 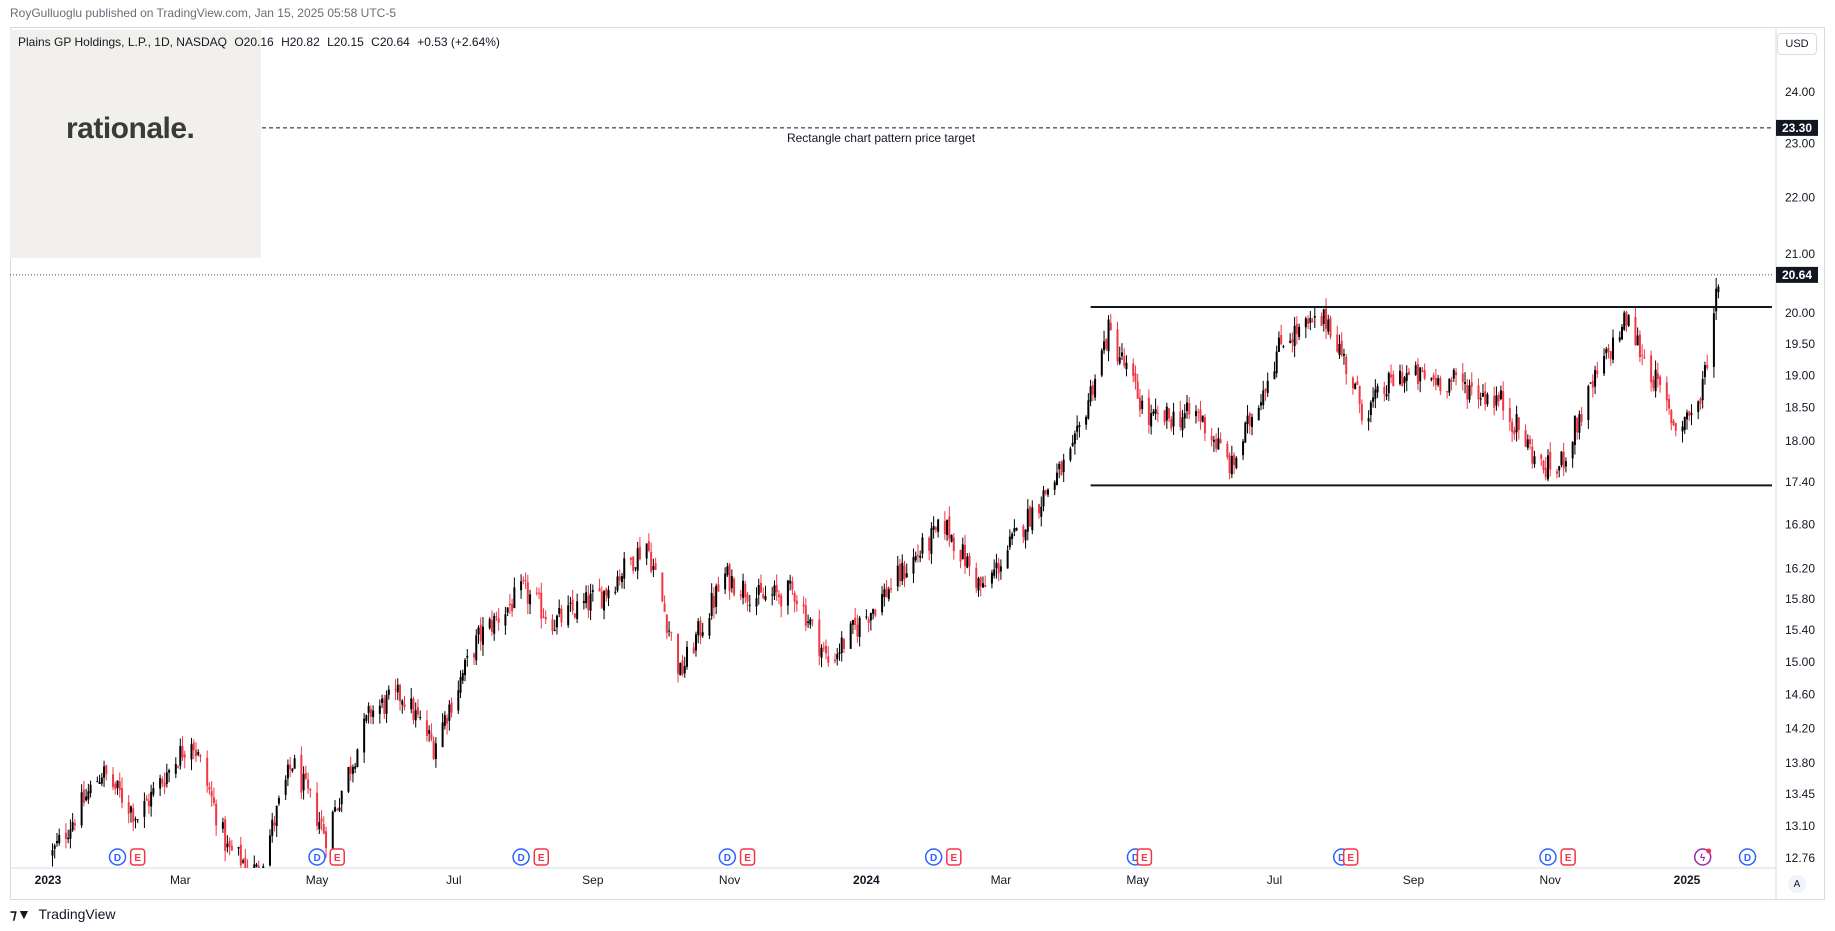 I want to click on split-event-icon, so click(x=1702, y=857).